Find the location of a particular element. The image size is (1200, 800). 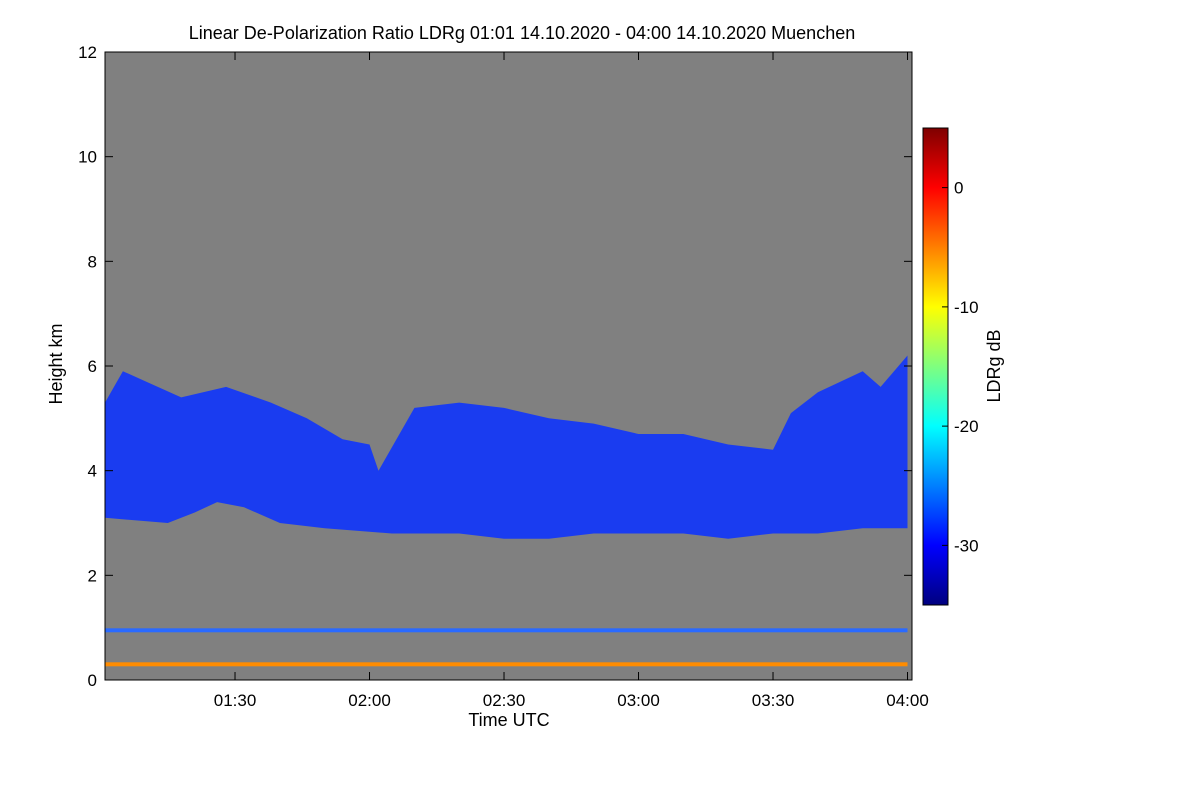

thin-layer is located at coordinates (506, 630).